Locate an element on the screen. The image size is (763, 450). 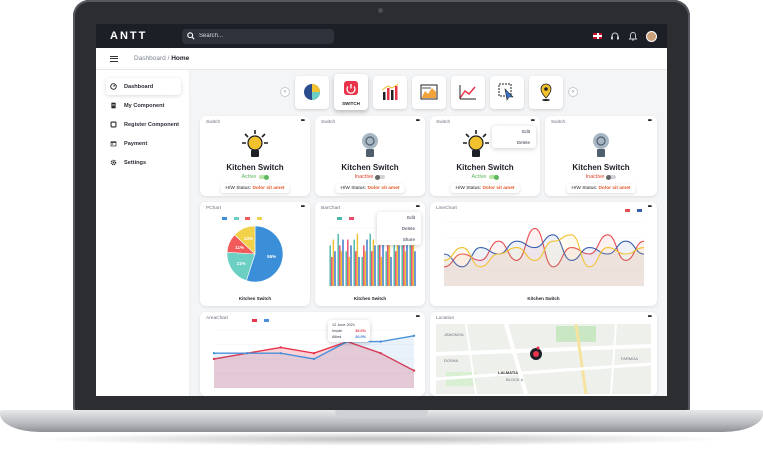
laptop-notch is located at coordinates (381, 414).